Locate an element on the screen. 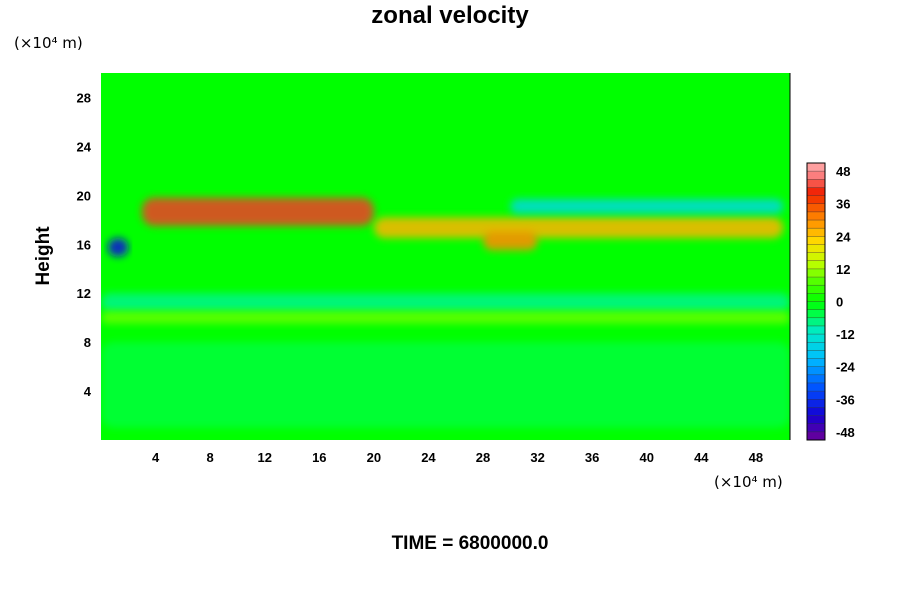 The image size is (900, 600). x-tick-label: 12 is located at coordinates (264, 457).